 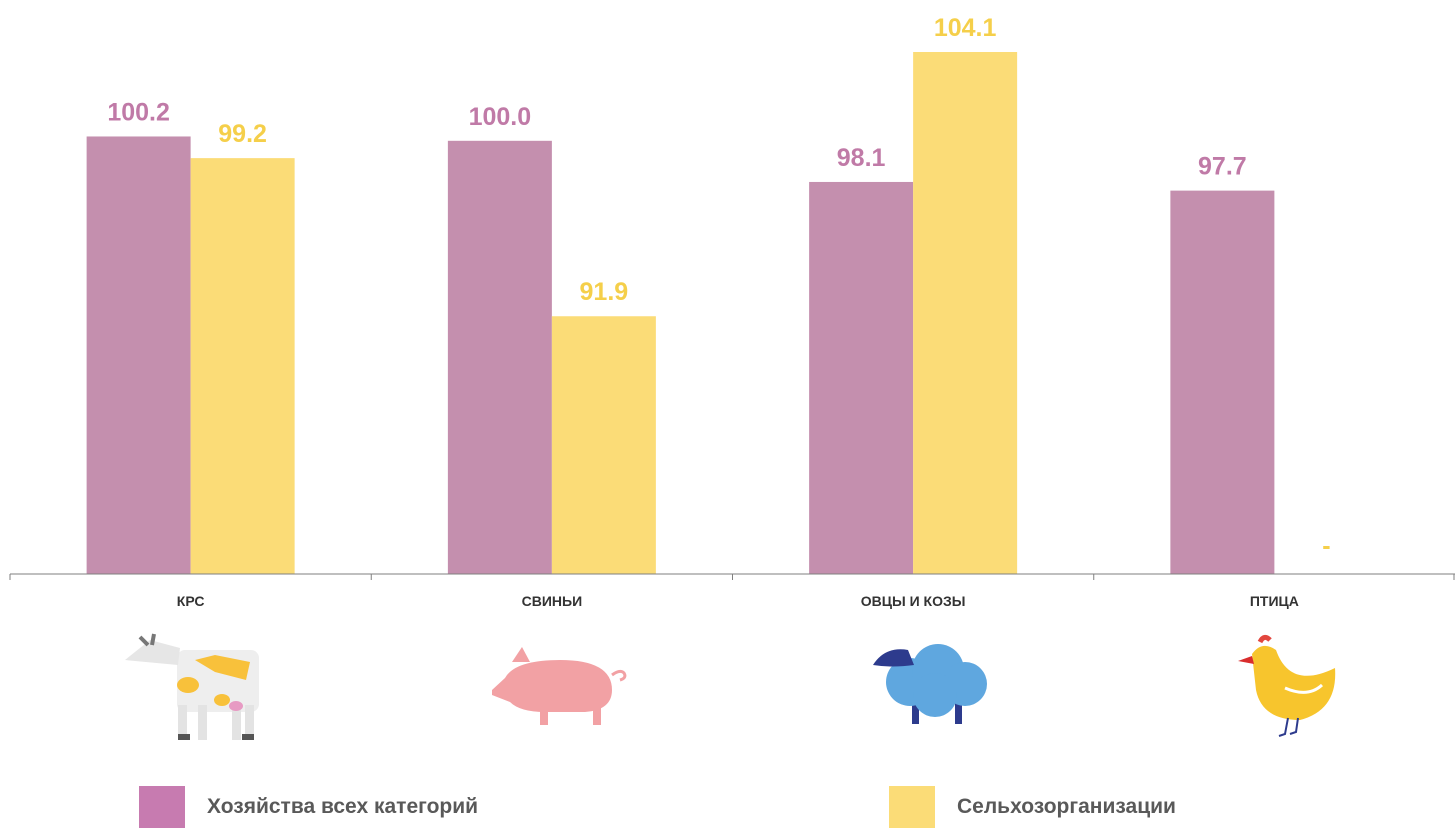 I want to click on legend-label-agri-orgs: Сельхозорганизации, so click(x=1066, y=806).